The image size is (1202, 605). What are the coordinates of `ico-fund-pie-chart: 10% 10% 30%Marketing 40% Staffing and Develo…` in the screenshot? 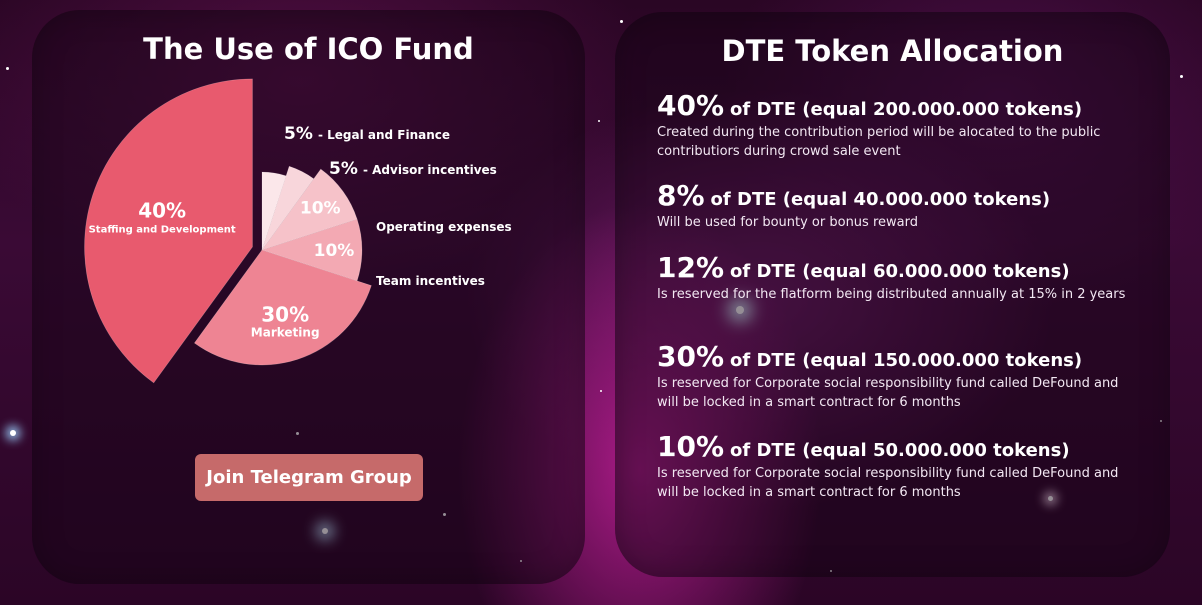 It's located at (228, 231).